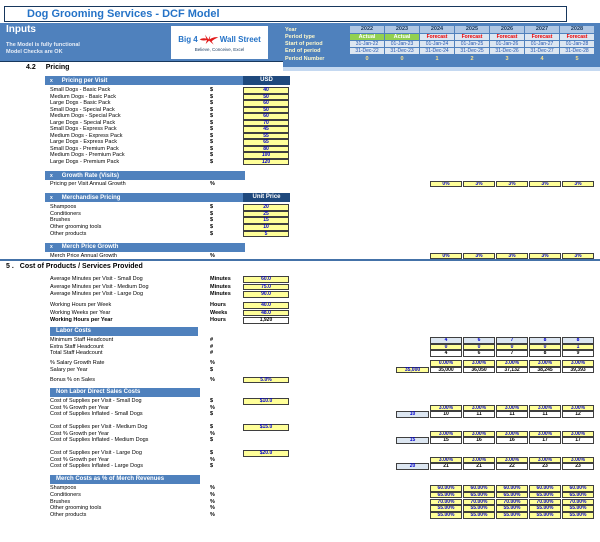  I want to click on input-cell: 48.0, so click(266, 312).